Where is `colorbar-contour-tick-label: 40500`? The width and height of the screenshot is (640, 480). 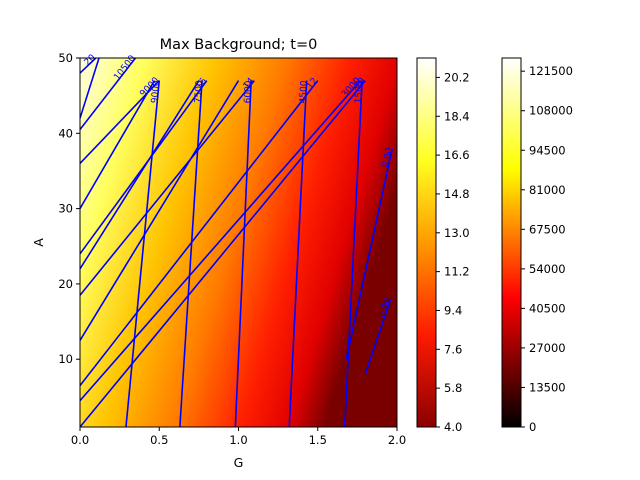
colorbar-contour-tick-label: 40500 is located at coordinates (547, 308).